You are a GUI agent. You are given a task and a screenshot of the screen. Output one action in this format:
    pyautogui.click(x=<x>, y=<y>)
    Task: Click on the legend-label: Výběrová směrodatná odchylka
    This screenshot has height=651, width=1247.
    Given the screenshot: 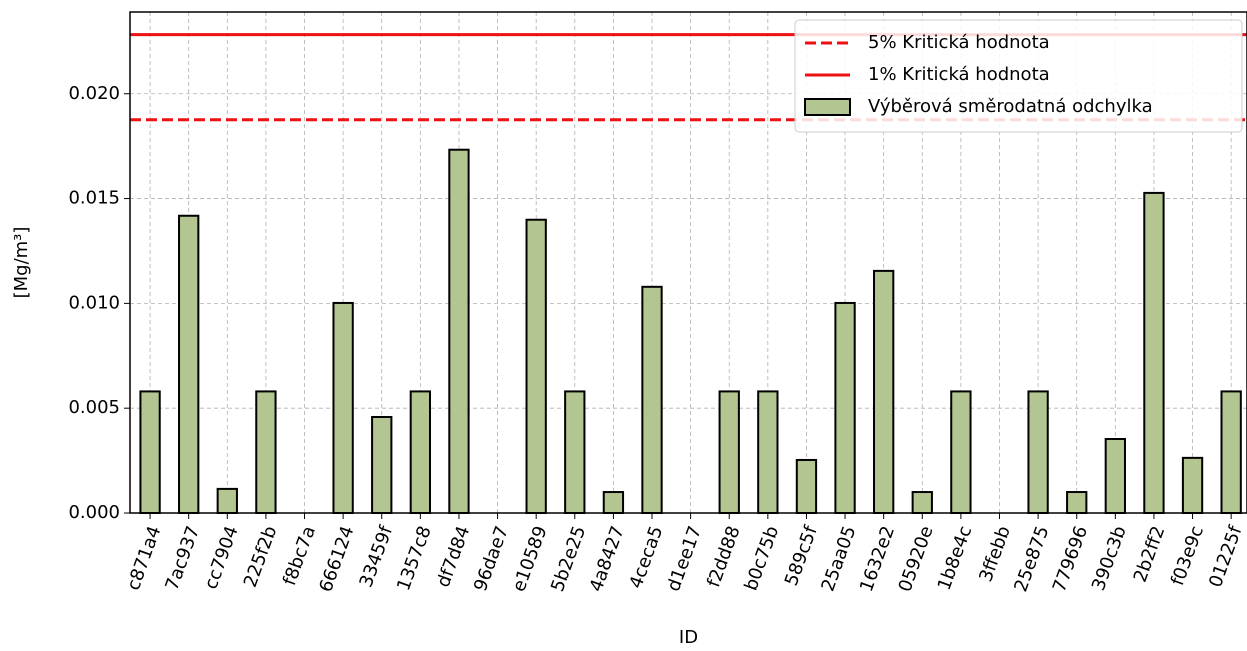 What is the action you would take?
    pyautogui.click(x=1010, y=106)
    